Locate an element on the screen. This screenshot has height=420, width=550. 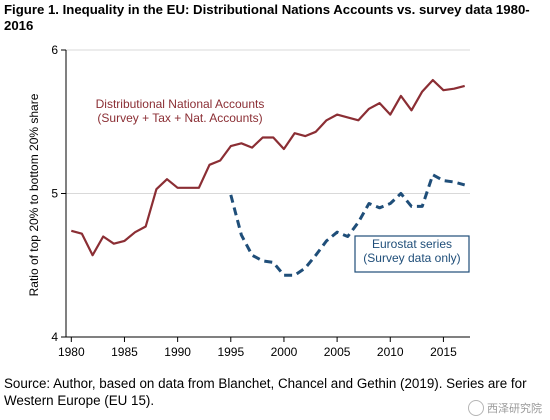
y-axis-label: Ratio of top 20% to bottom 20% share is located at coordinates (34, 194).